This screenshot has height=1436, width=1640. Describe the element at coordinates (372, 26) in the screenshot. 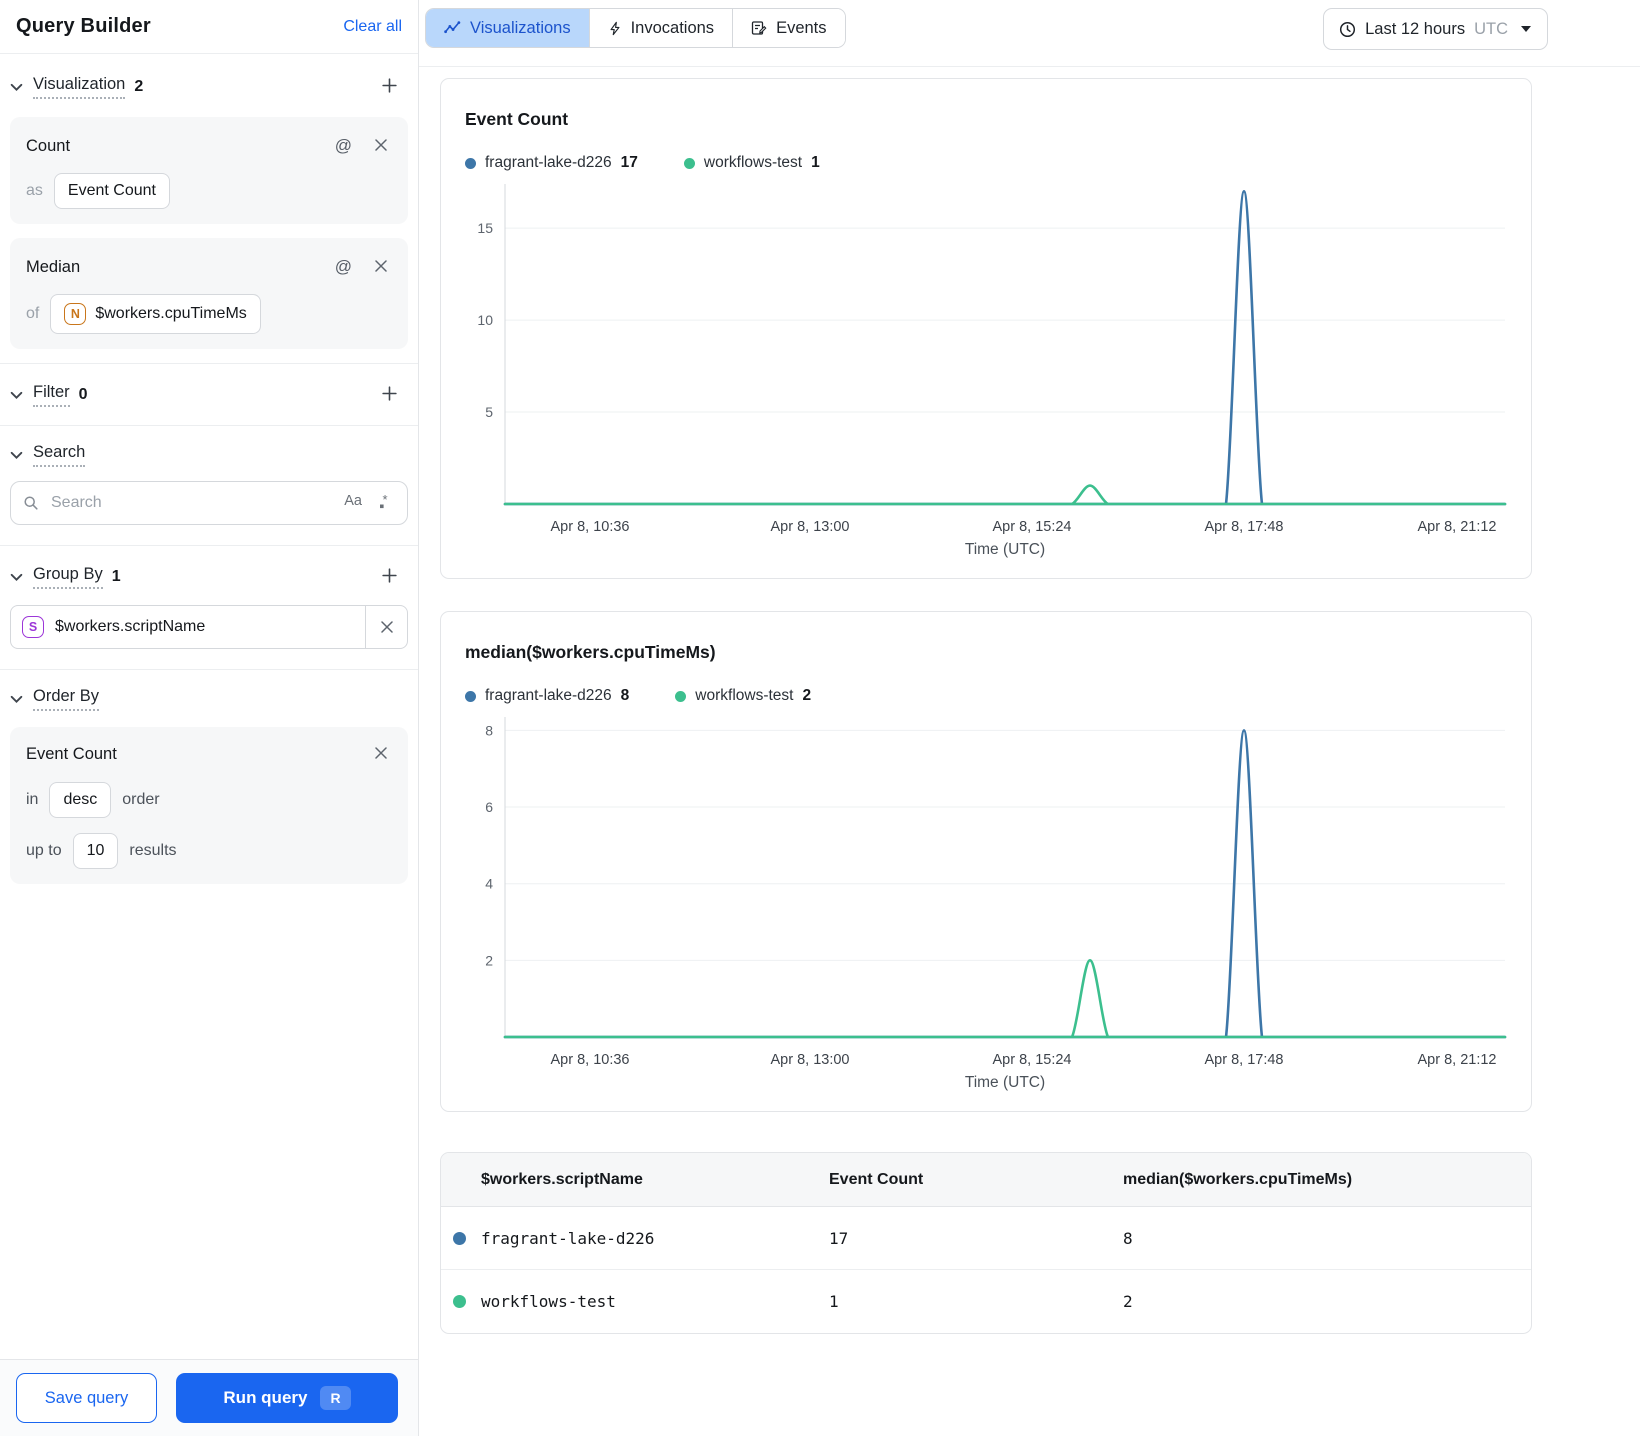

I see `clear-all-link: Clear all` at that location.